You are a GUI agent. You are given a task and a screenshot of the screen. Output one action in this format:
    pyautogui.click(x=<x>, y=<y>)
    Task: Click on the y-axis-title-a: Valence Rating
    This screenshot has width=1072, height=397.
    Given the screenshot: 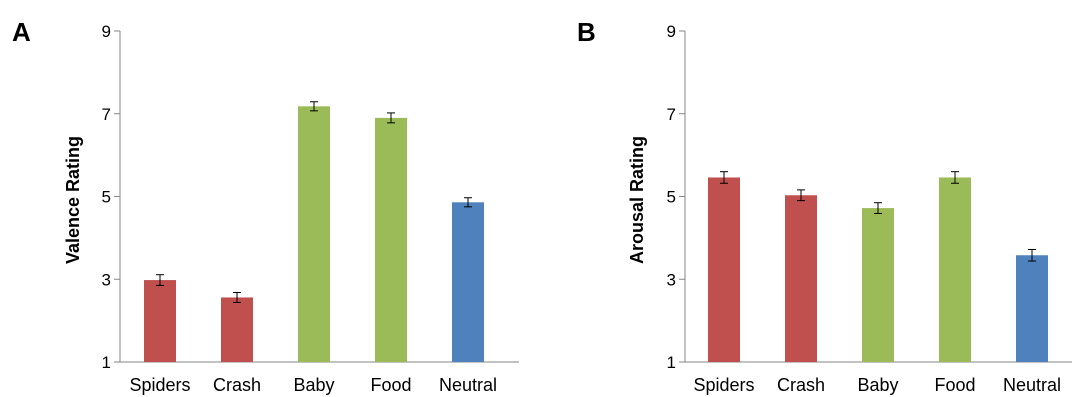 What is the action you would take?
    pyautogui.click(x=73, y=200)
    